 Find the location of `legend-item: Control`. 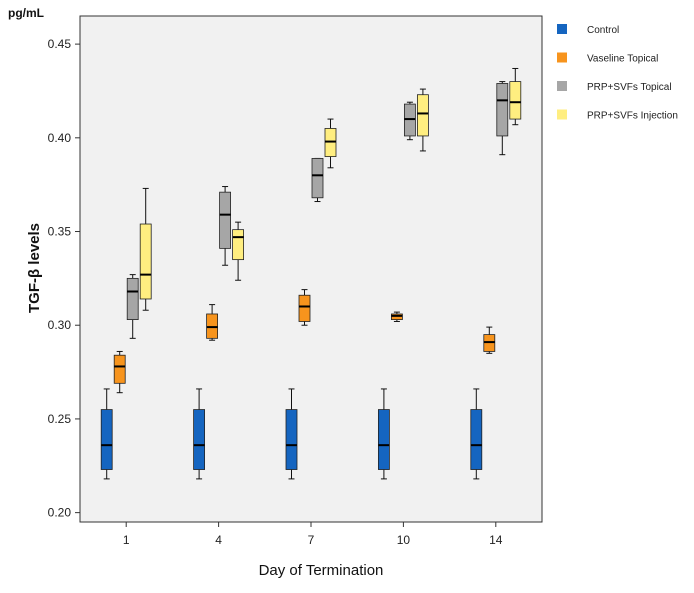

legend-item: Control is located at coordinates (588, 30).